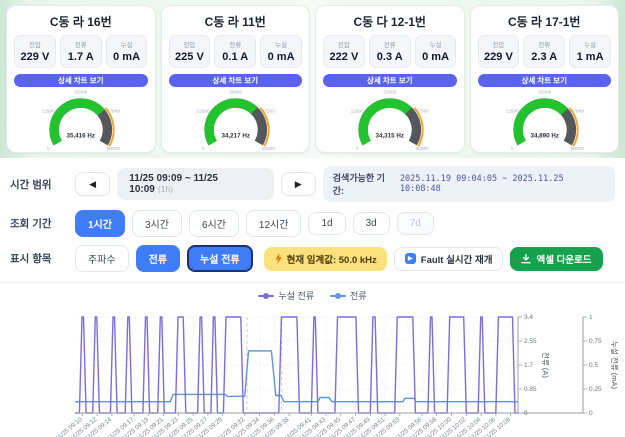  I want to click on metrics-row: 전압 222 V 전류 0.3 A 누설 0 mA, so click(390, 51).